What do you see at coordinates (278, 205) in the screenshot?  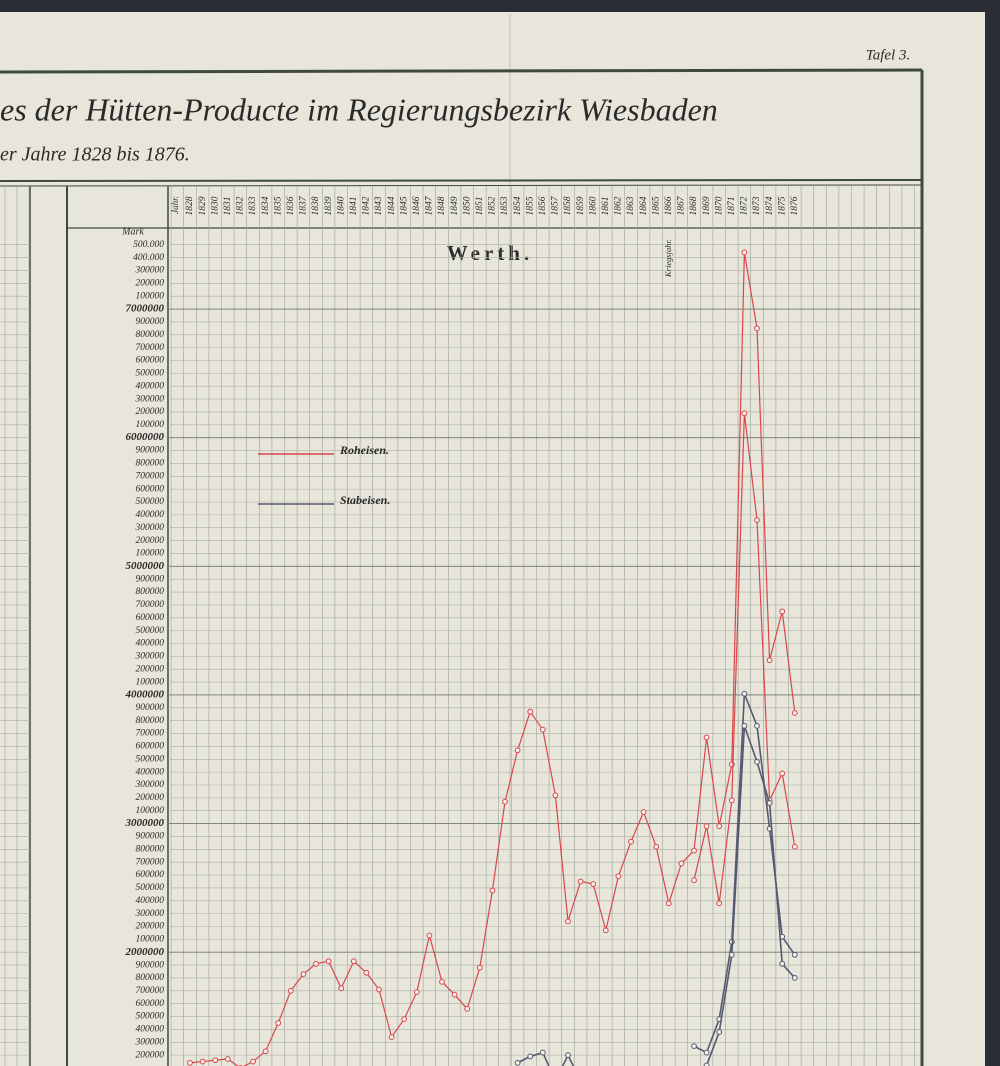 I see `x-tick-label: 1835` at bounding box center [278, 205].